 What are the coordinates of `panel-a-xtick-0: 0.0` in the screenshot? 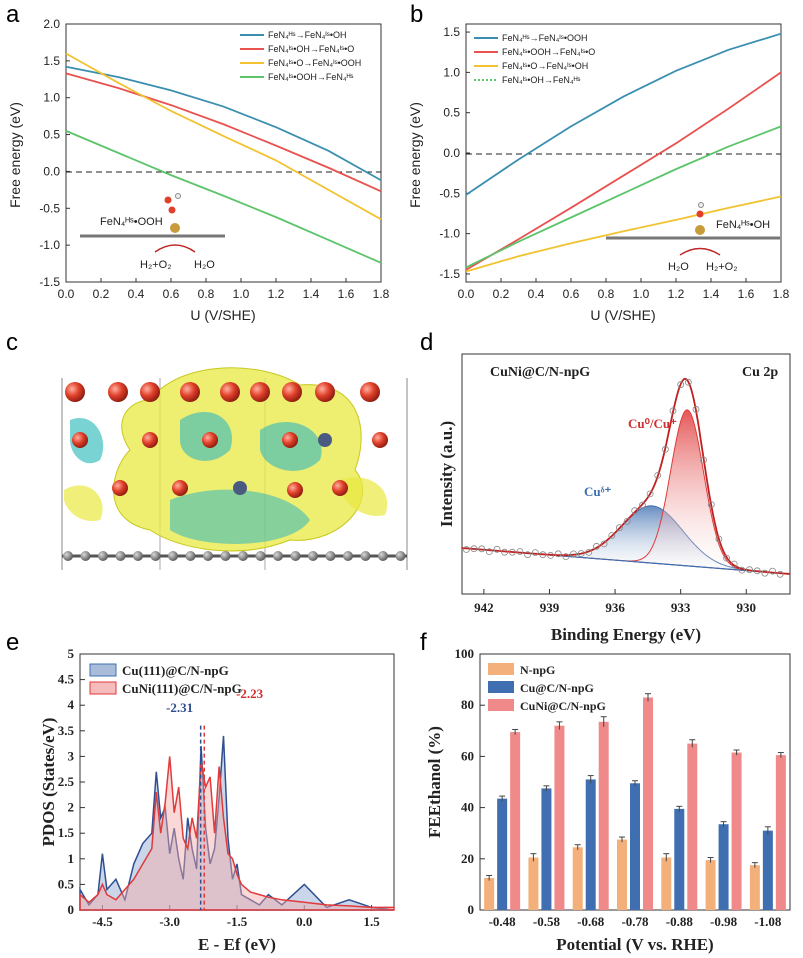 It's located at (66, 294).